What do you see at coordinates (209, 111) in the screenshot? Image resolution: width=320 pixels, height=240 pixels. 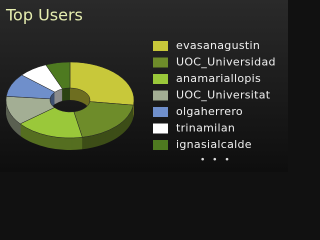 I see `legend-label: olgaherrero` at bounding box center [209, 111].